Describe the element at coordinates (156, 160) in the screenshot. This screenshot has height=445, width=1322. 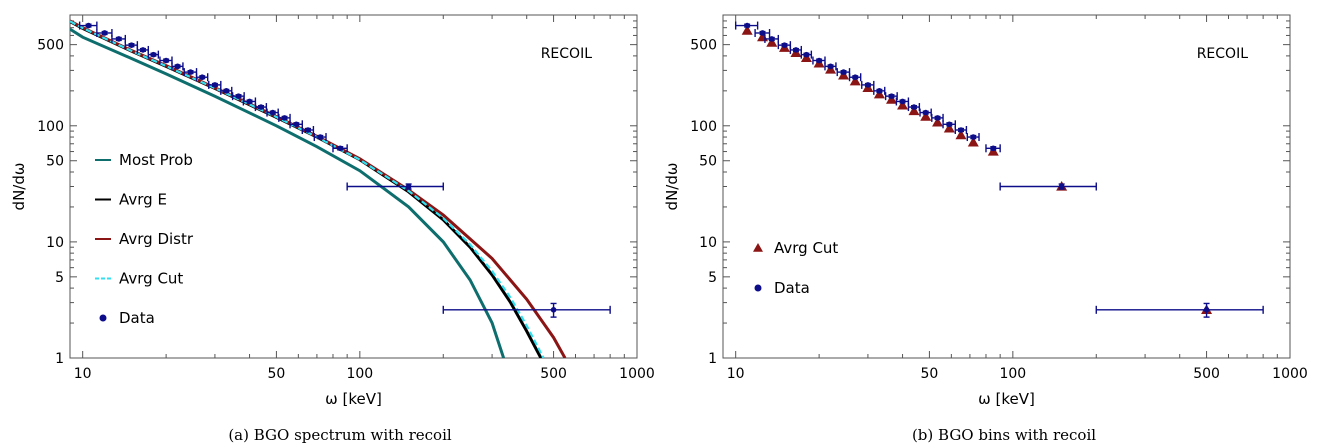
I see `legend-label: Most Prob` at that location.